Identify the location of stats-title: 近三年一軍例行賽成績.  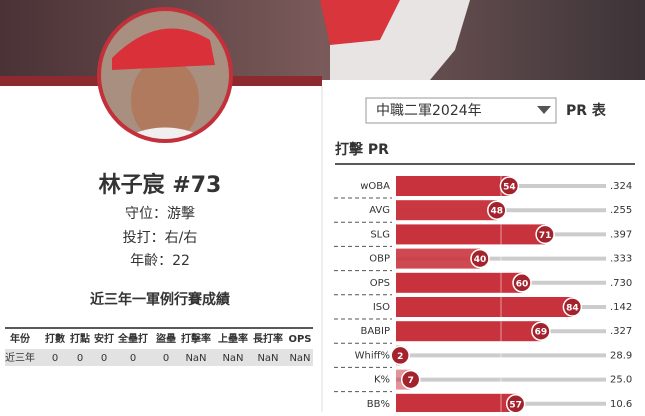
(160, 299).